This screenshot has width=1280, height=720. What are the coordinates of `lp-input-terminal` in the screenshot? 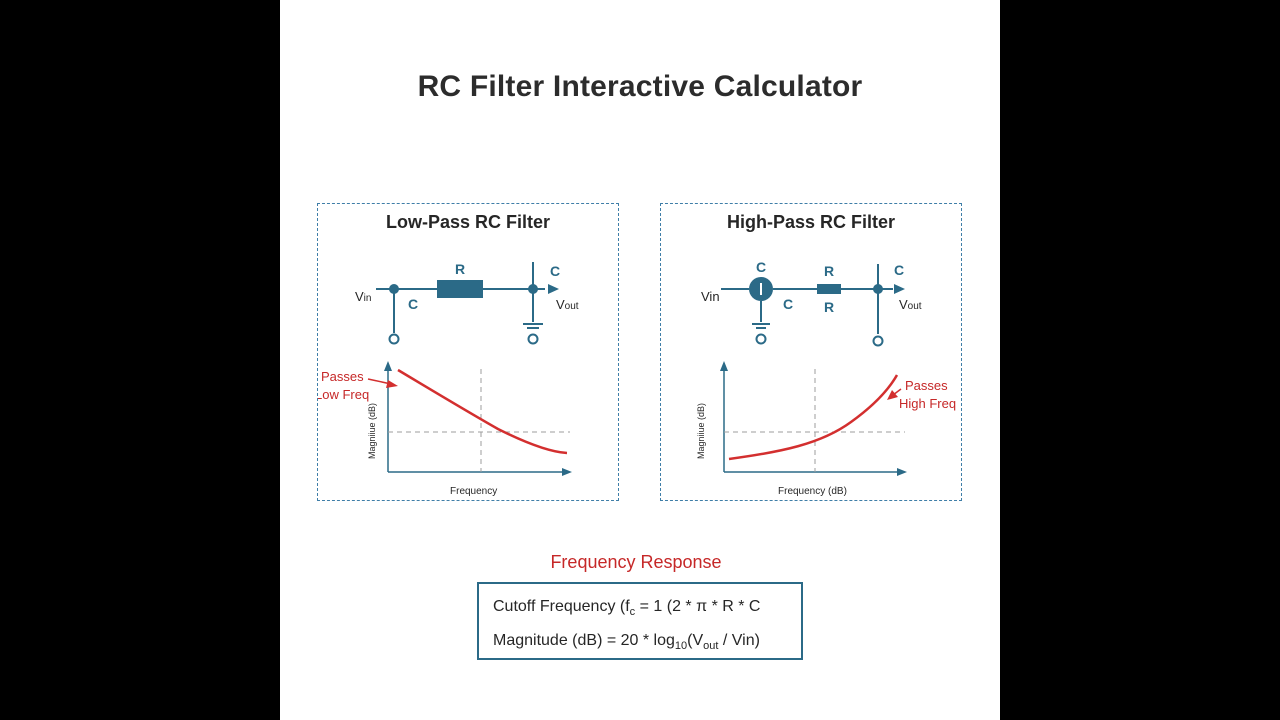 It's located at (394, 339).